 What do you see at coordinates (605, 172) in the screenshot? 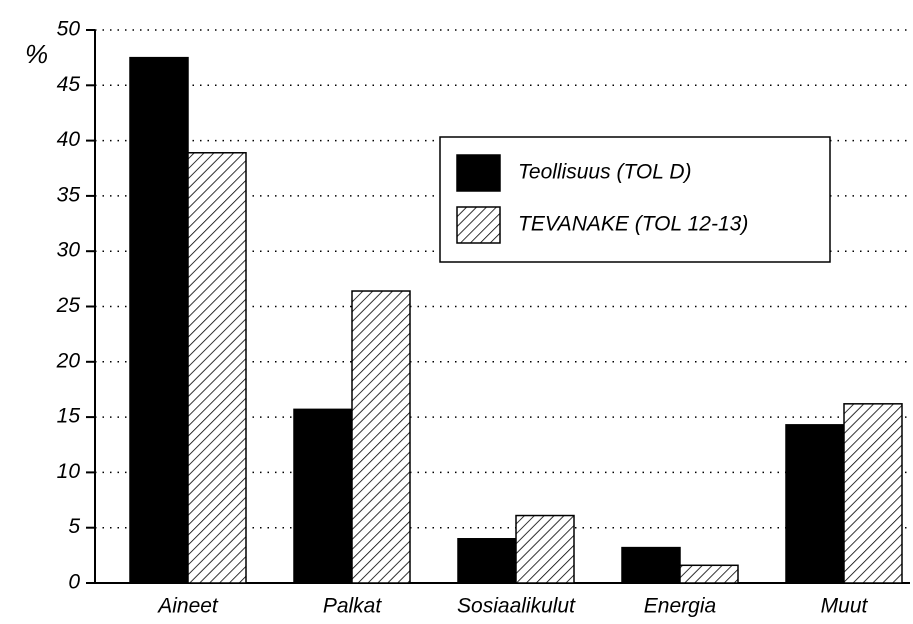
I see `legend-label: Teollisuus (TOL D)` at bounding box center [605, 172].